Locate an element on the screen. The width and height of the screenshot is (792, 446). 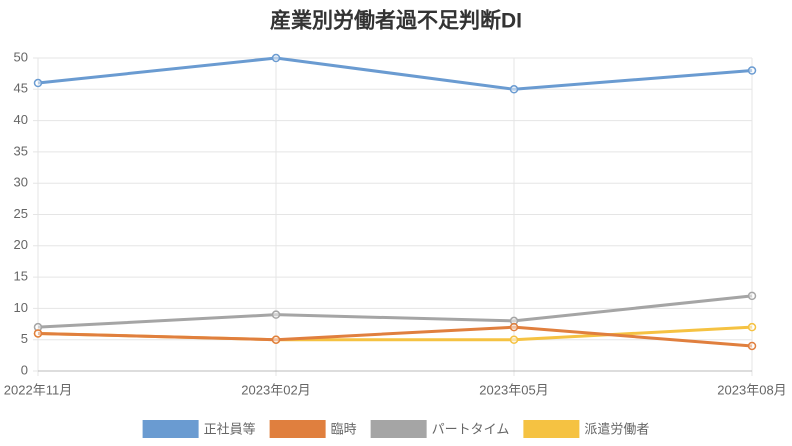
x-tick-label: 2023年08月 is located at coordinates (751, 389).